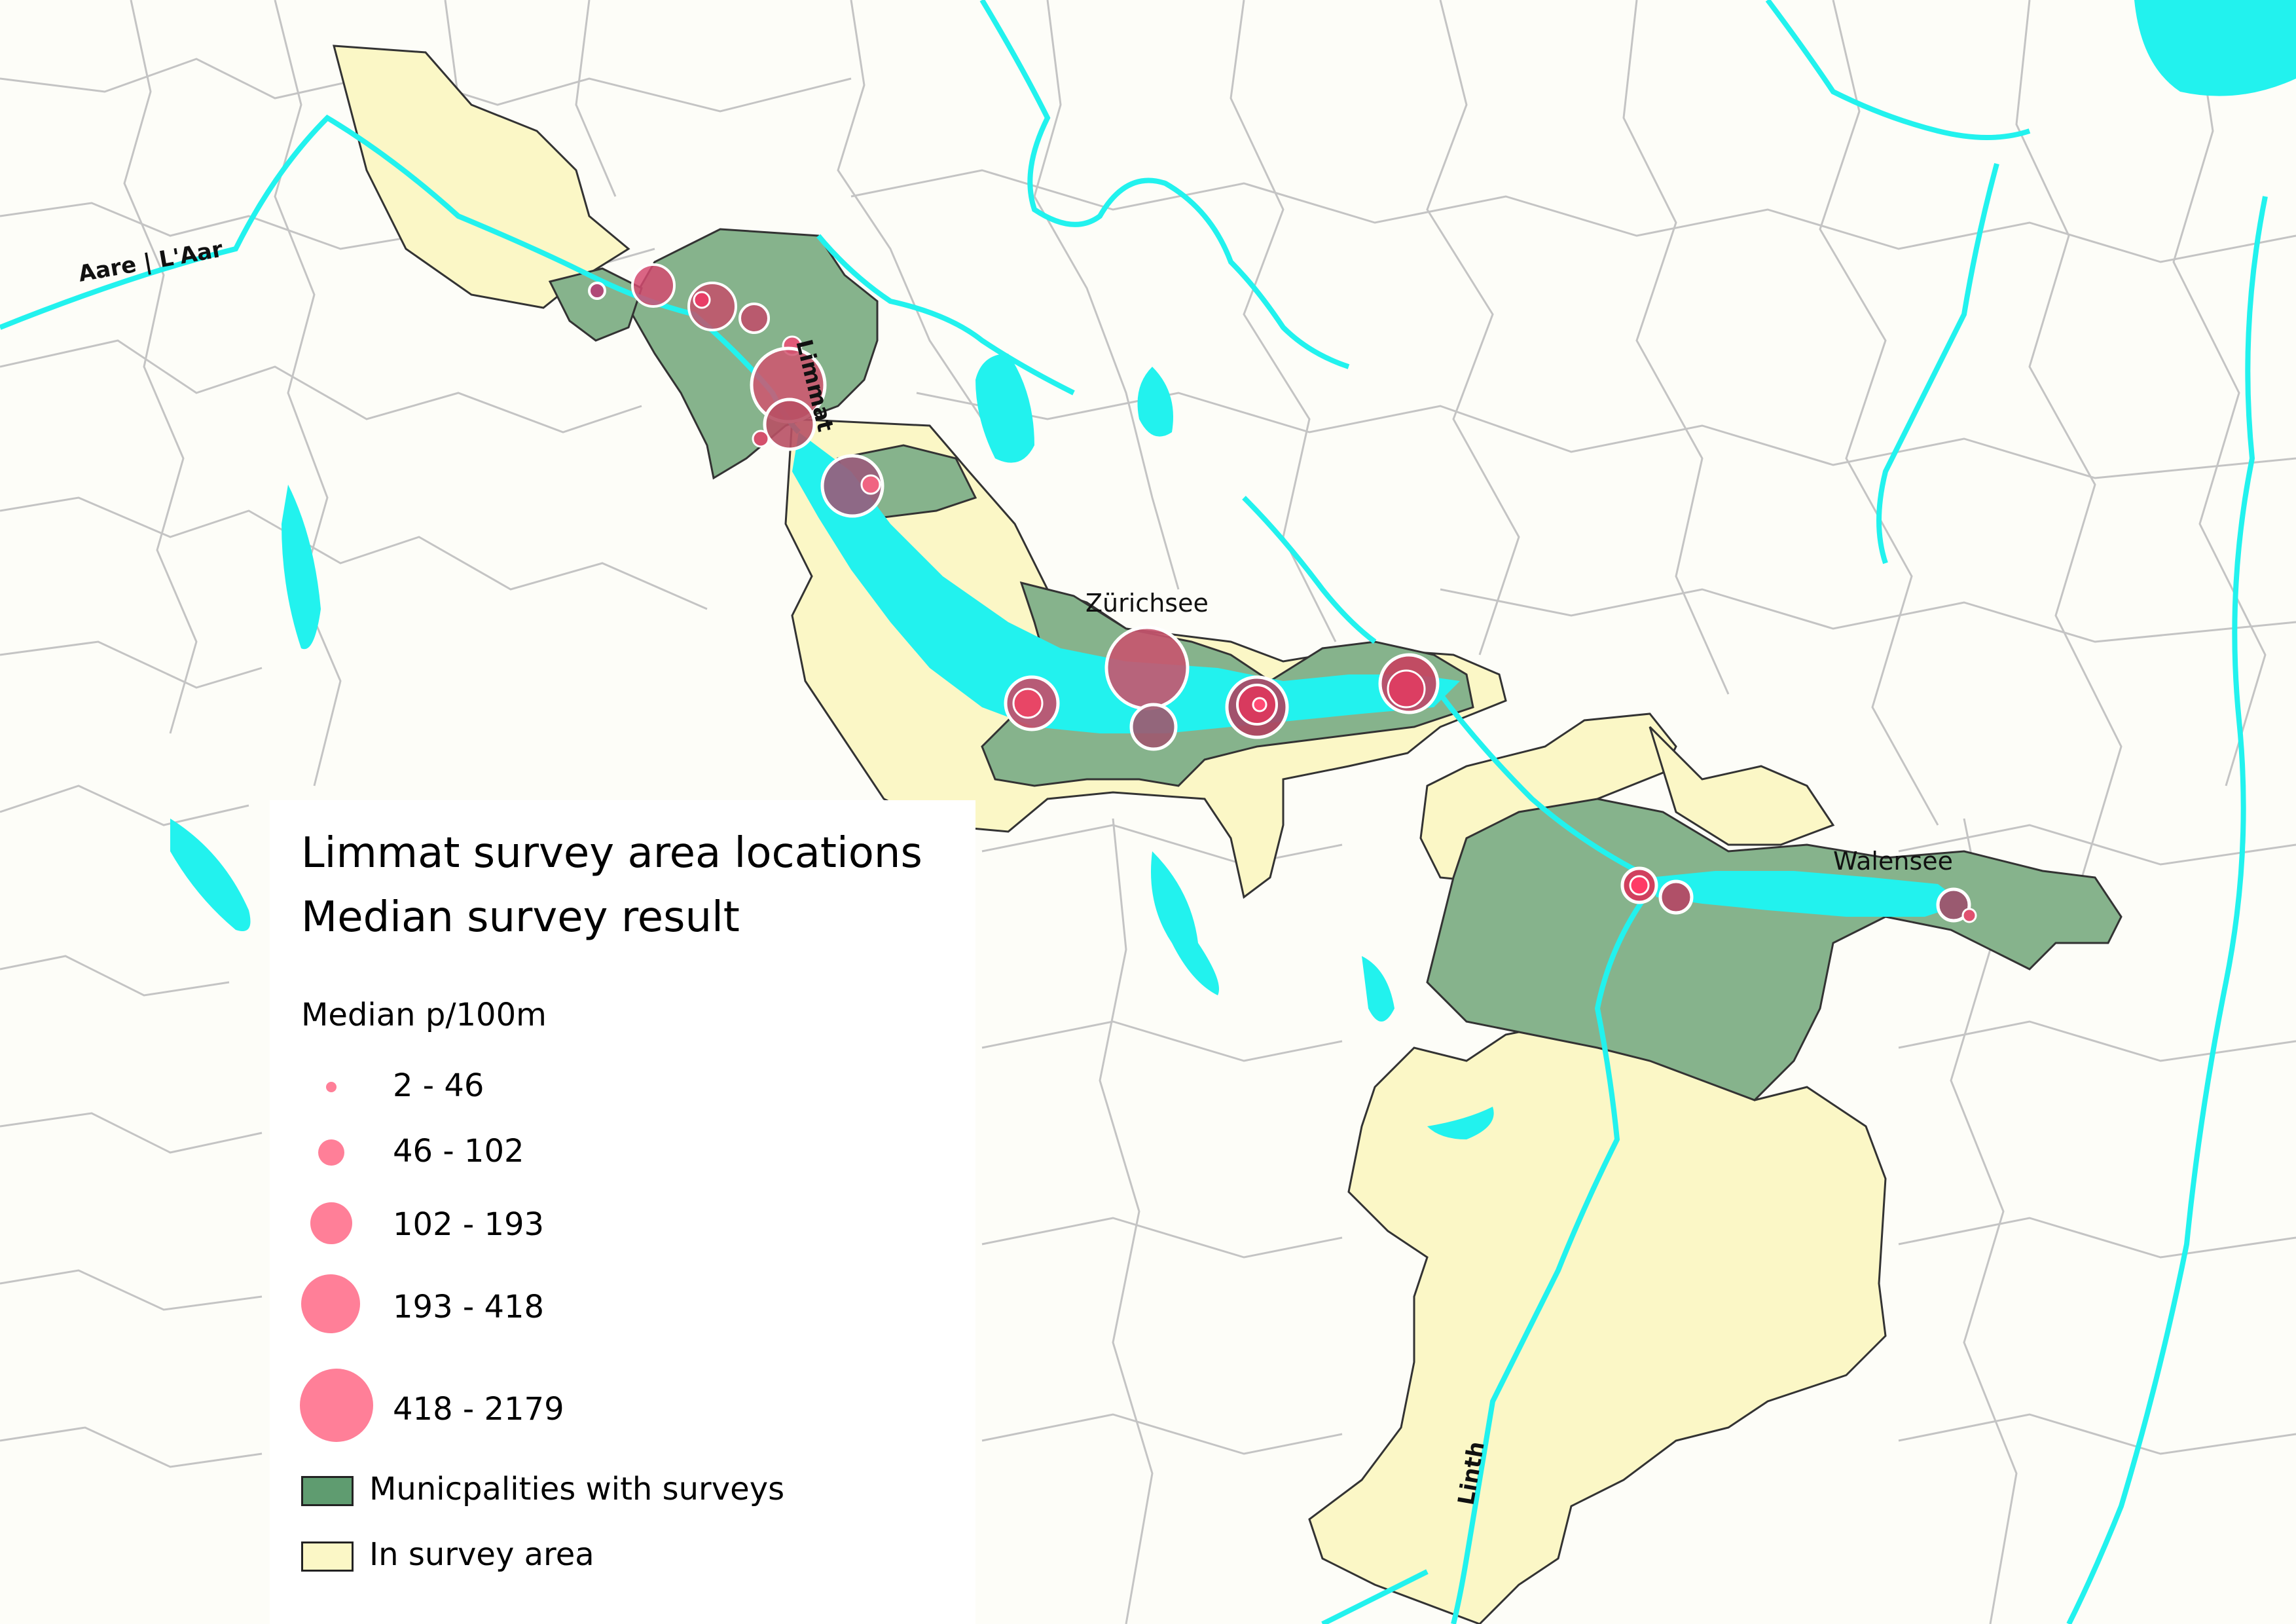 The width and height of the screenshot is (2296, 1624). What do you see at coordinates (424, 1015) in the screenshot?
I see `legend-subtitle: Median p/100m` at bounding box center [424, 1015].